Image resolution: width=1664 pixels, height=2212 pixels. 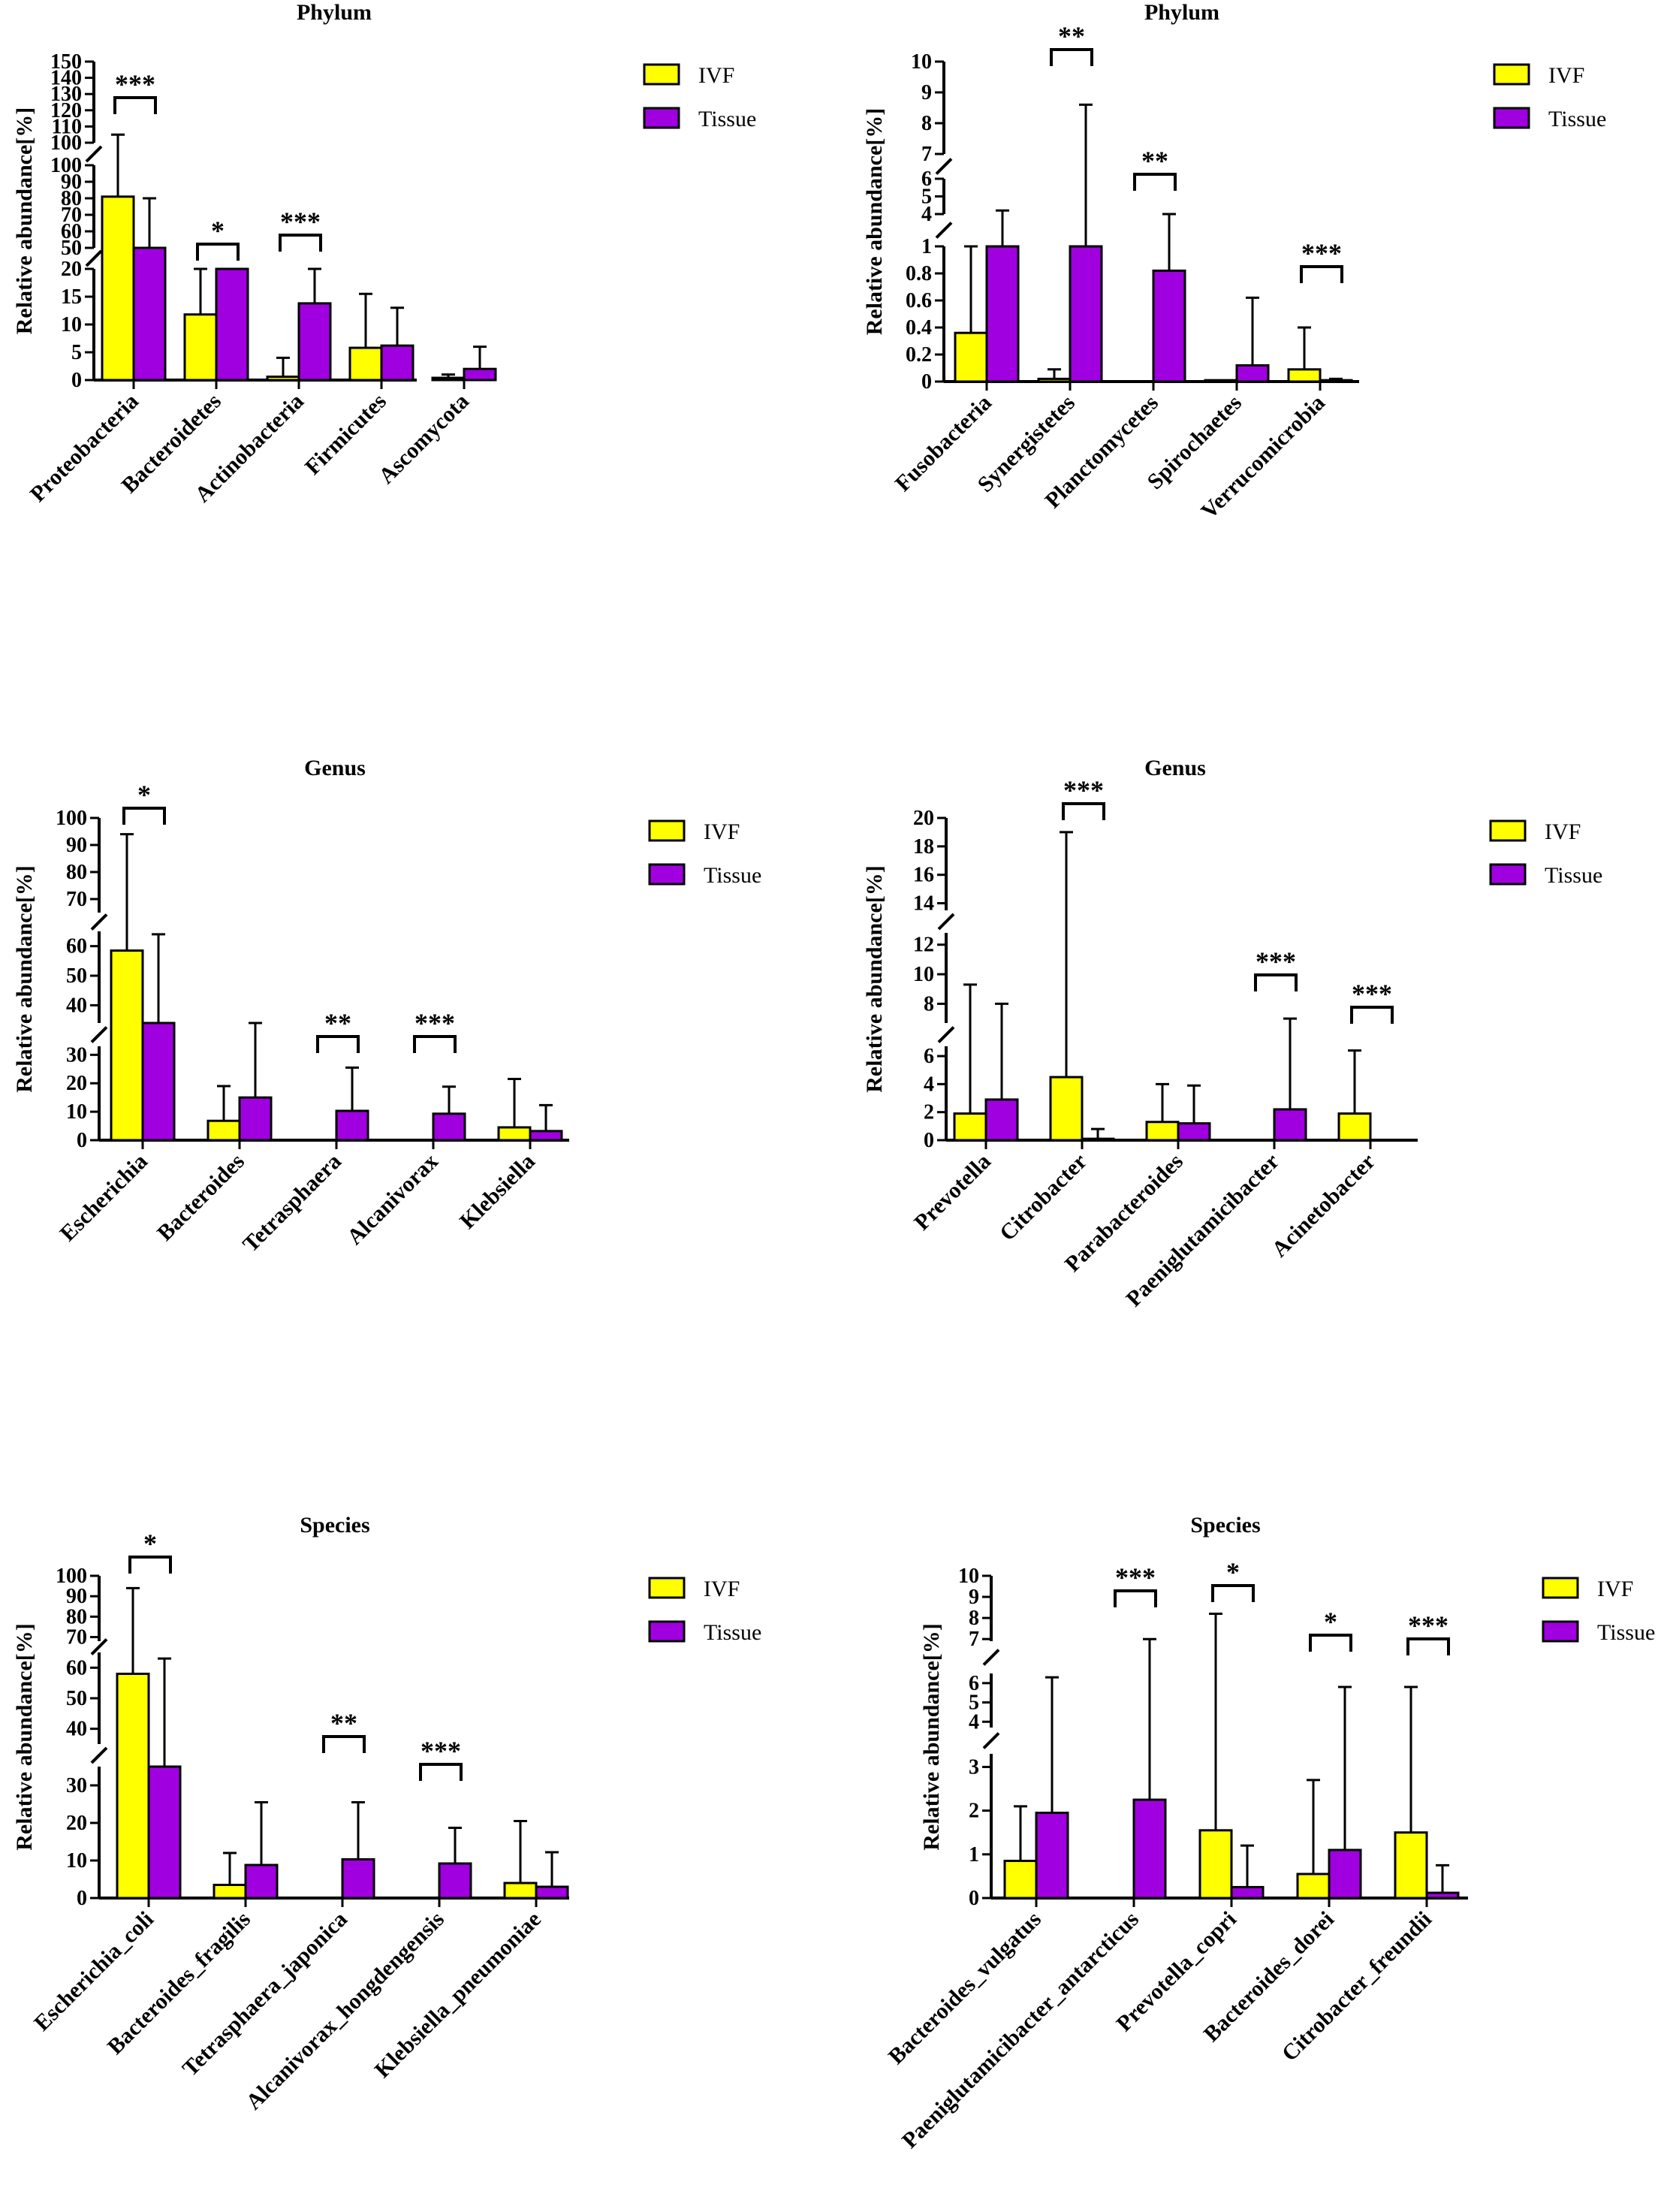 I want to click on bar-tissue-citrobacter-freundii, so click(x=1442, y=1895).